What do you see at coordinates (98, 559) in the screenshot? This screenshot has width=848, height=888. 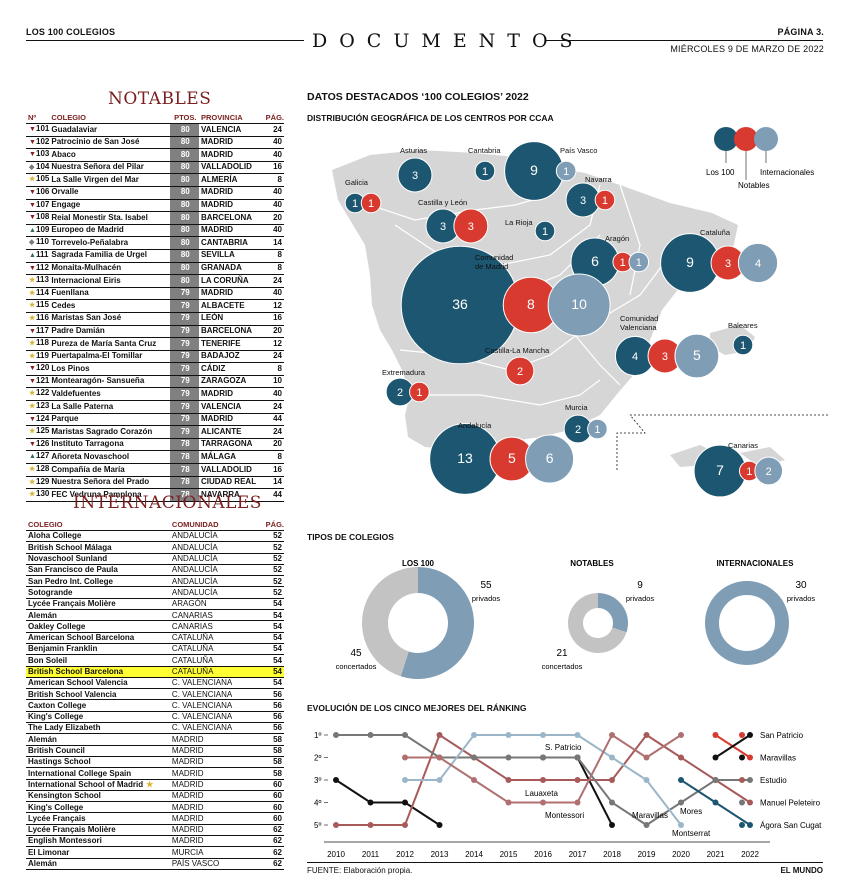 I see `colegio-cell: Novaschool Sunland` at bounding box center [98, 559].